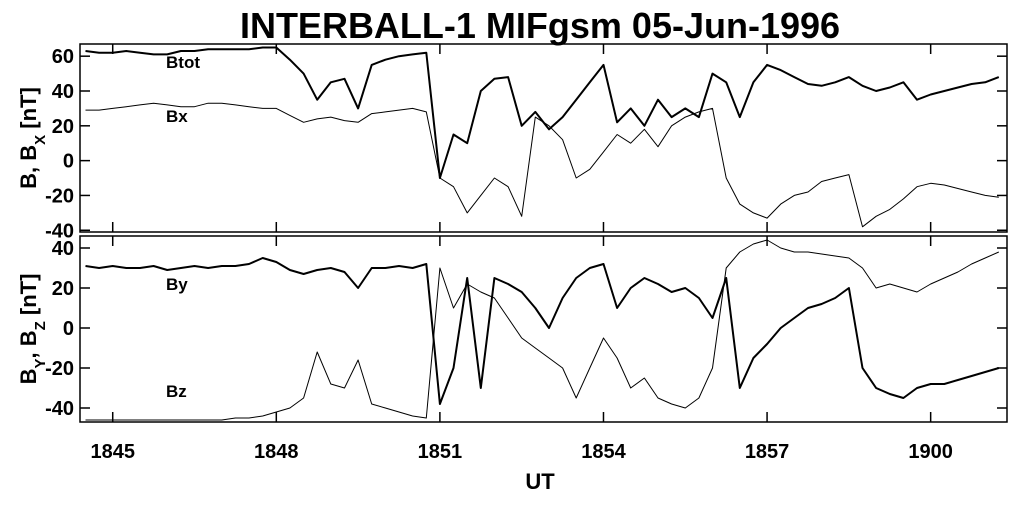  I want to click on x-tick-label: 1848, so click(276, 452).